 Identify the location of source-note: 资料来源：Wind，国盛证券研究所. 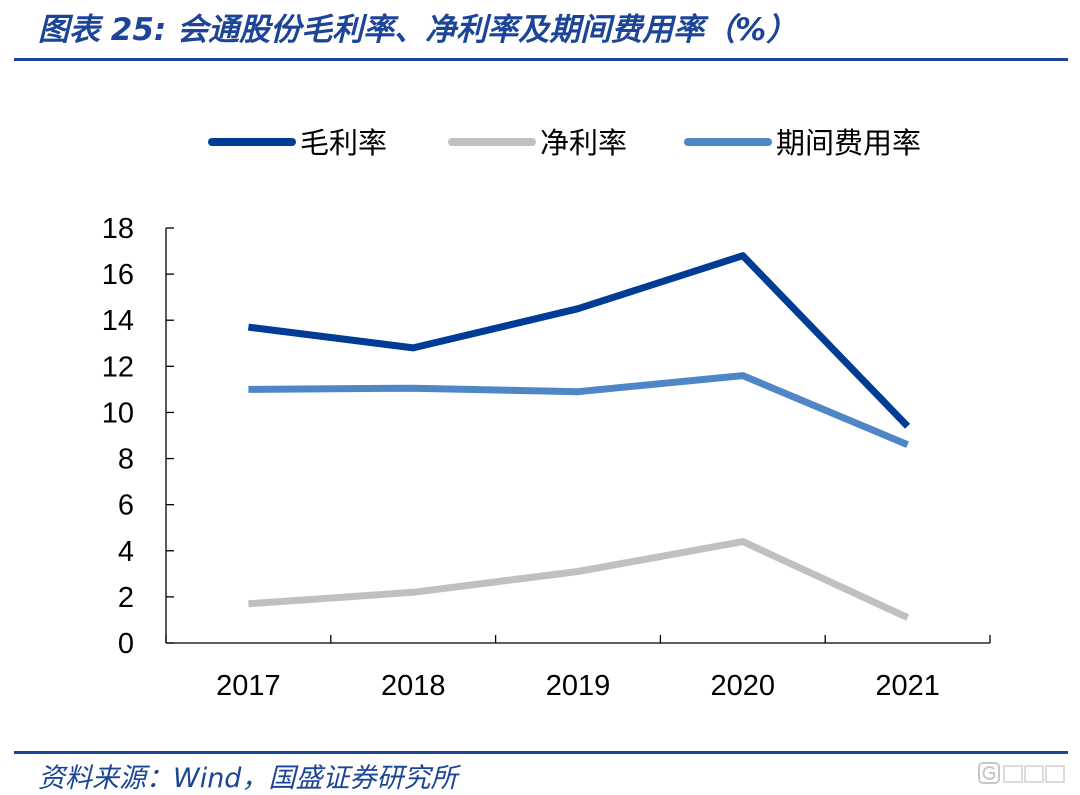
(248, 778).